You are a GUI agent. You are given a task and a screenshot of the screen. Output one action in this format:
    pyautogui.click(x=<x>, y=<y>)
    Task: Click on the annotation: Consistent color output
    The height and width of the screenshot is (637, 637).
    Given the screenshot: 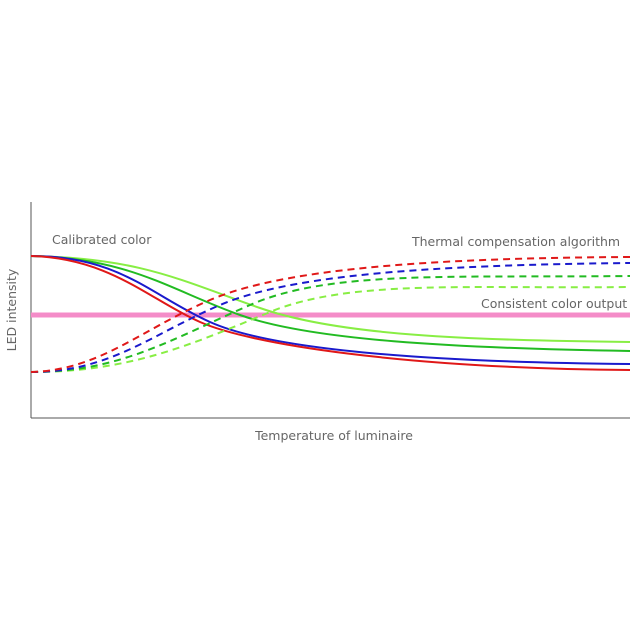 What is the action you would take?
    pyautogui.click(x=554, y=303)
    